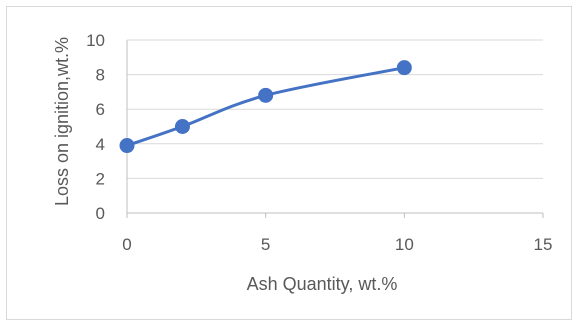  I want to click on x-axis-title: Ash Quantity, wt.%, so click(322, 284).